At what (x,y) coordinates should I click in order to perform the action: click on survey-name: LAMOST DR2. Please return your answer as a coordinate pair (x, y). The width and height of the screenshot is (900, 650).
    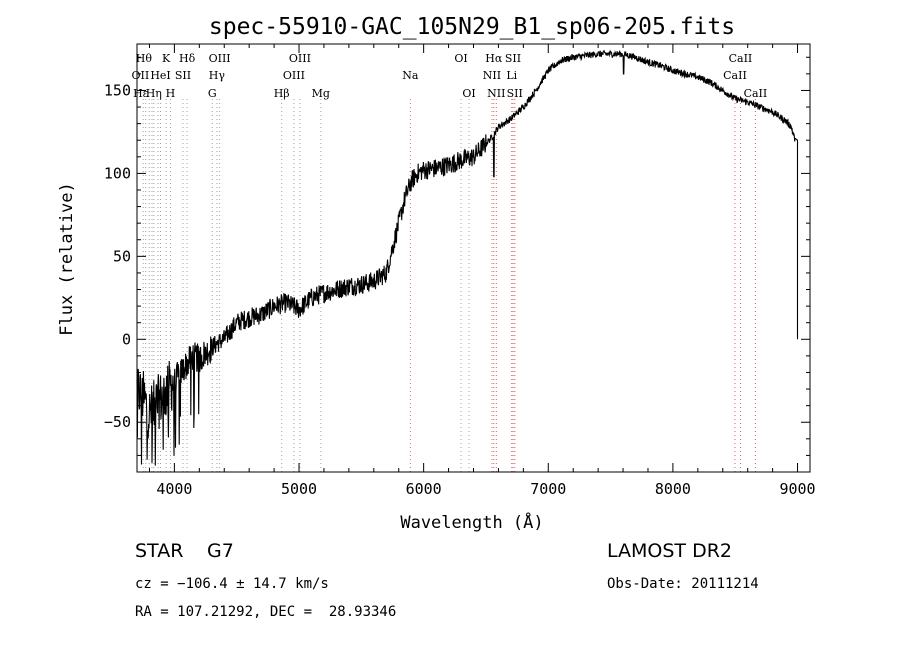
    Looking at the image, I should click on (669, 551).